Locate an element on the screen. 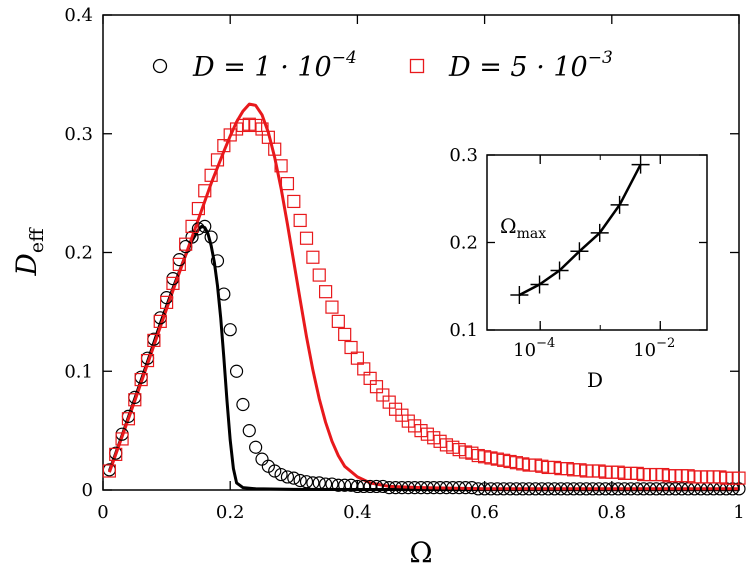 Image resolution: width=749 pixels, height=570 pixels. inset-y-ticks: 0.1 0.2 0.3 is located at coordinates (578, 243).